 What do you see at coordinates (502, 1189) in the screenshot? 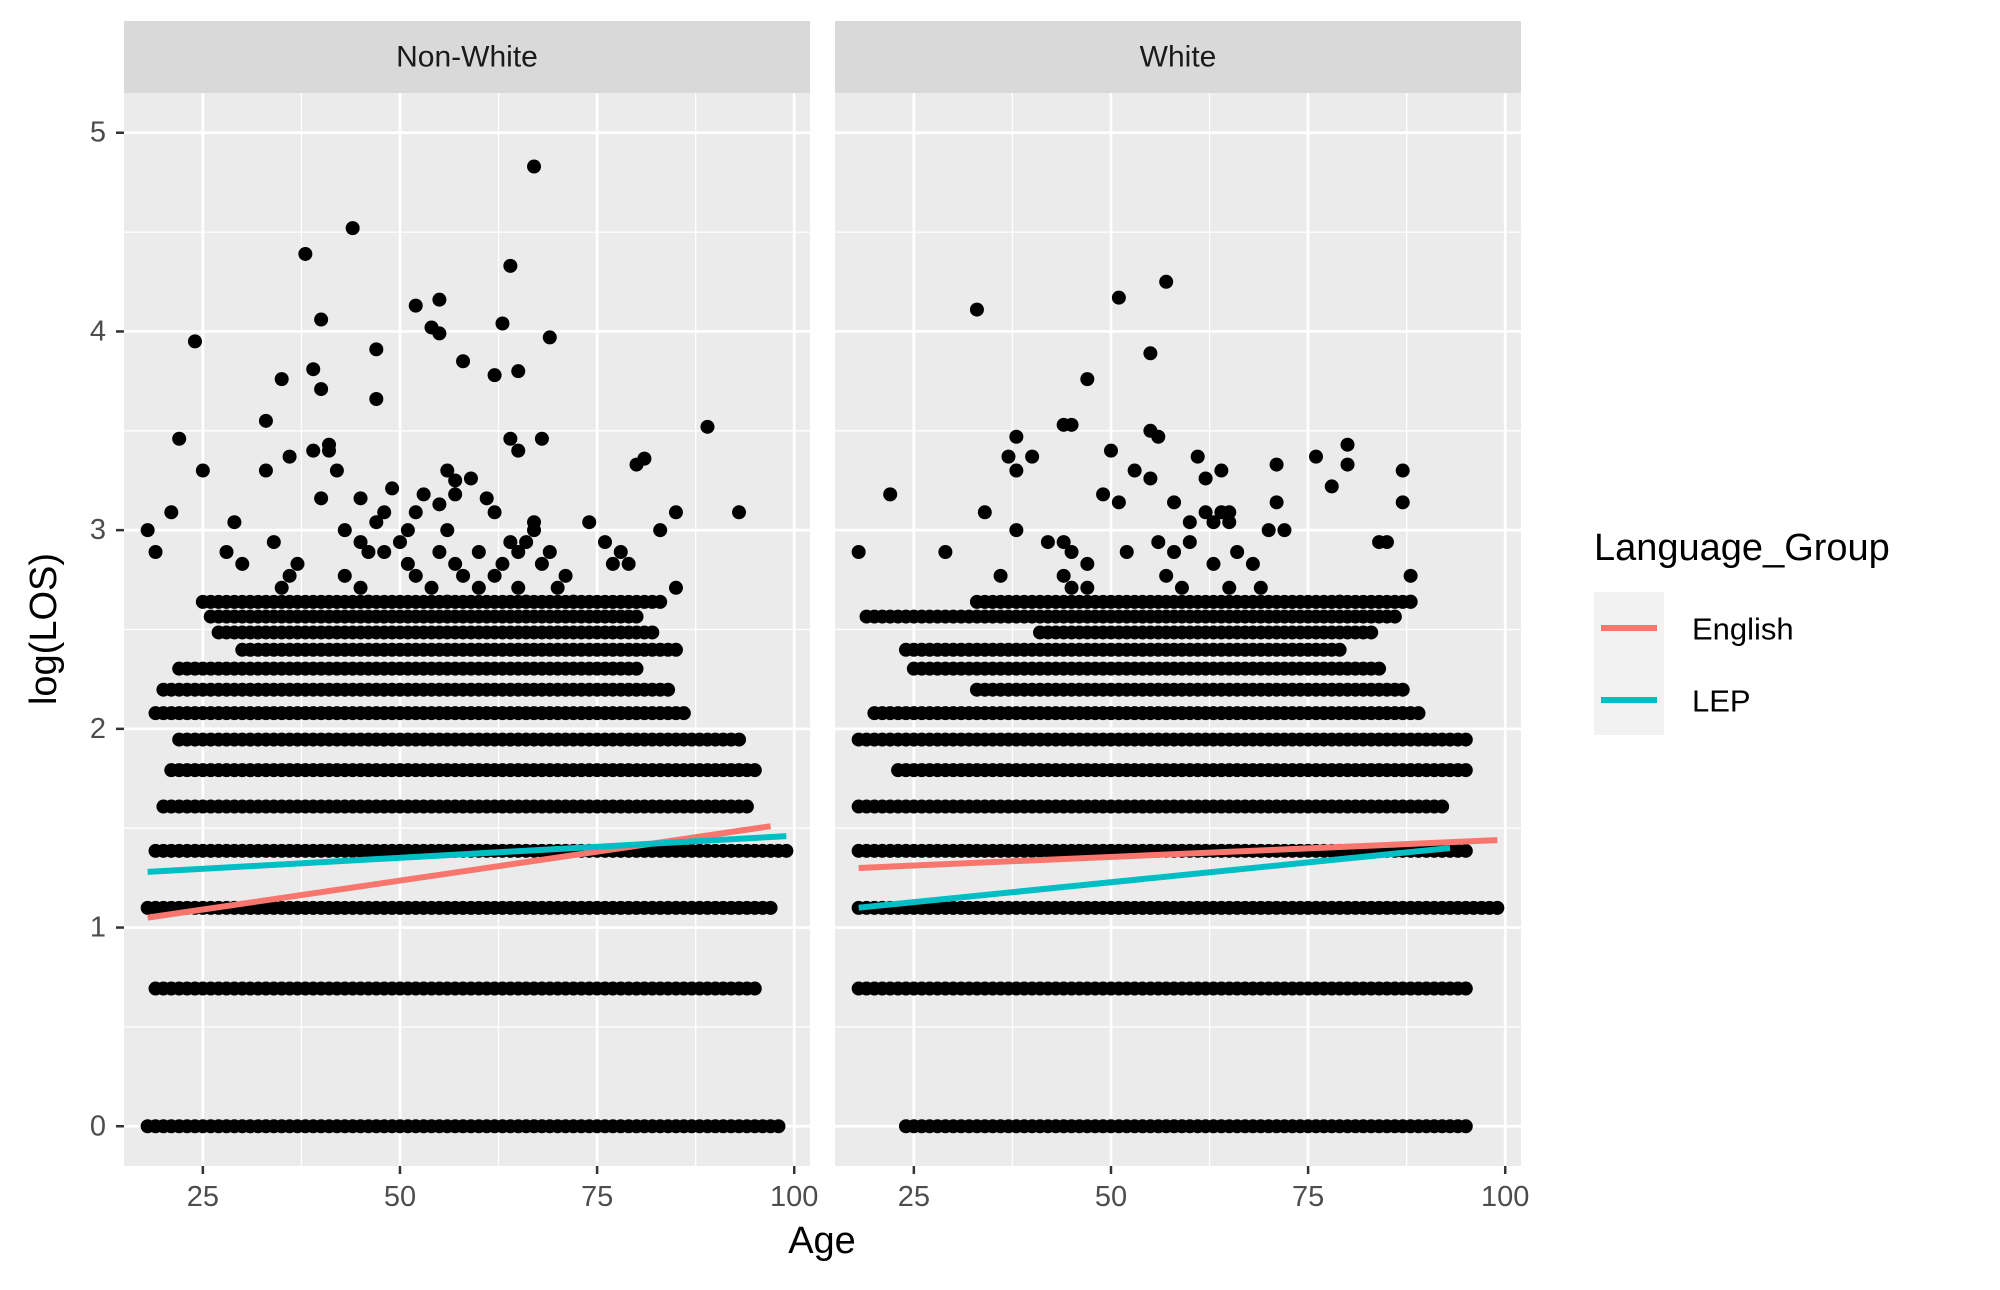
I see `x-ticks-non-white: 25 50 75 100` at bounding box center [502, 1189].